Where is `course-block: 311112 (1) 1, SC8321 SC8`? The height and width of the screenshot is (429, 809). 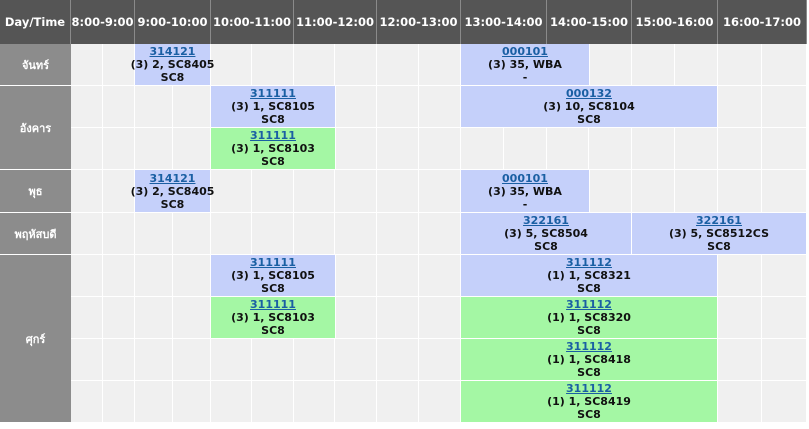 course-block: 311112 (1) 1, SC8321 SC8 is located at coordinates (589, 276).